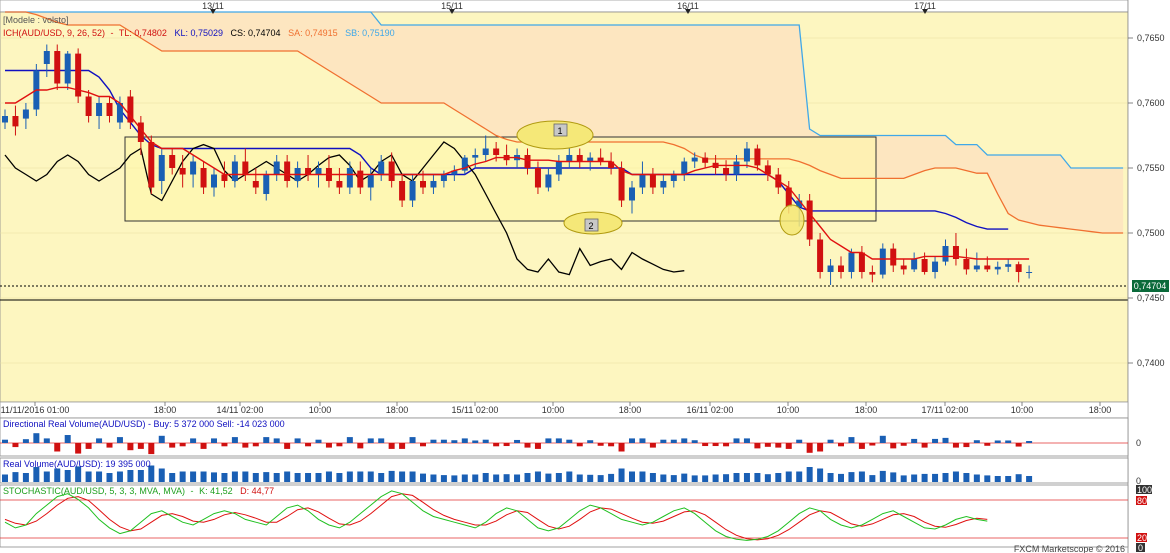  I want to click on time-tick-label: 10:00, so click(553, 410).